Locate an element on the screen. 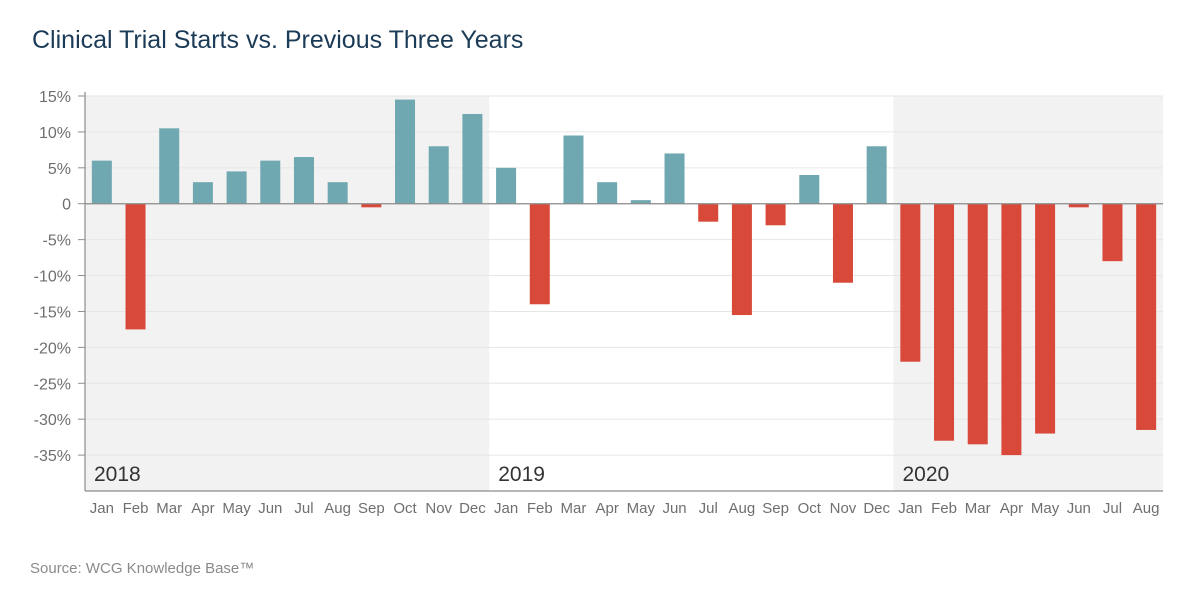 The image size is (1200, 600). y-tick-label: 0 is located at coordinates (66, 205).